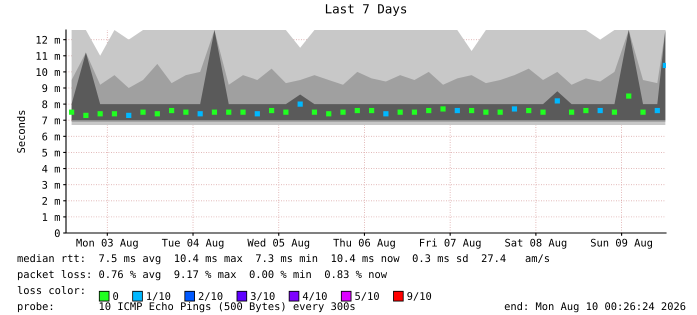 This screenshot has width=697, height=315. What do you see at coordinates (57, 233) in the screenshot?
I see `y-tick-label: 0` at bounding box center [57, 233].